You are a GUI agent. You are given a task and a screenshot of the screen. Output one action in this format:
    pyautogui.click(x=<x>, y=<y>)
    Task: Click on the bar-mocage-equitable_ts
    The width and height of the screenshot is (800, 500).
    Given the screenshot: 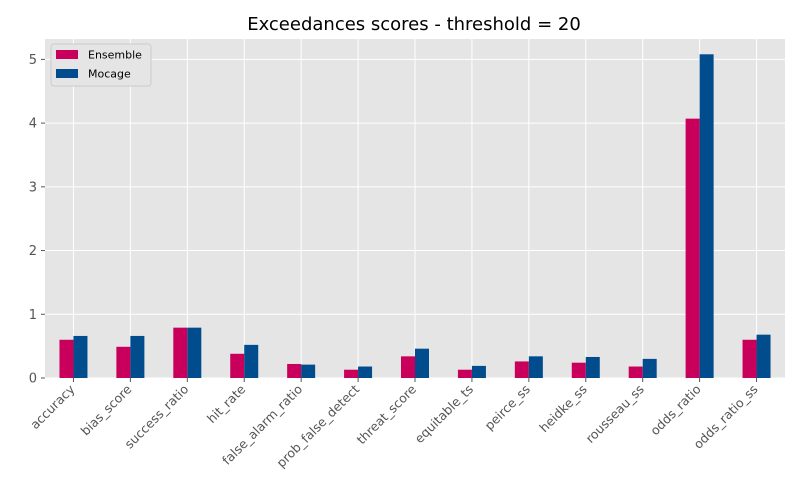 What is the action you would take?
    pyautogui.click(x=478, y=371)
    